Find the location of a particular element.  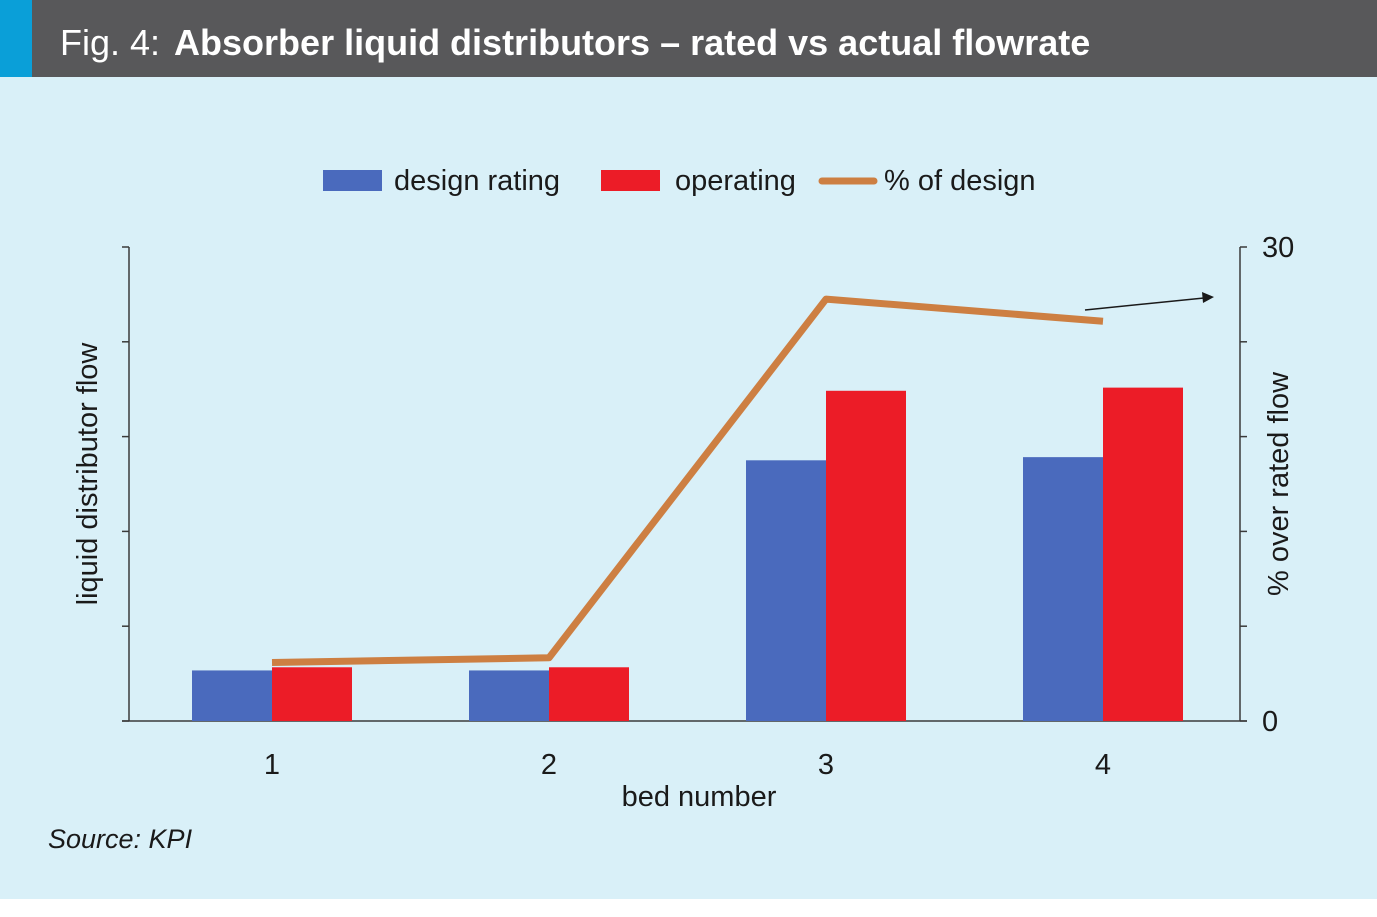

x-tick-label-3: 3 is located at coordinates (826, 765).